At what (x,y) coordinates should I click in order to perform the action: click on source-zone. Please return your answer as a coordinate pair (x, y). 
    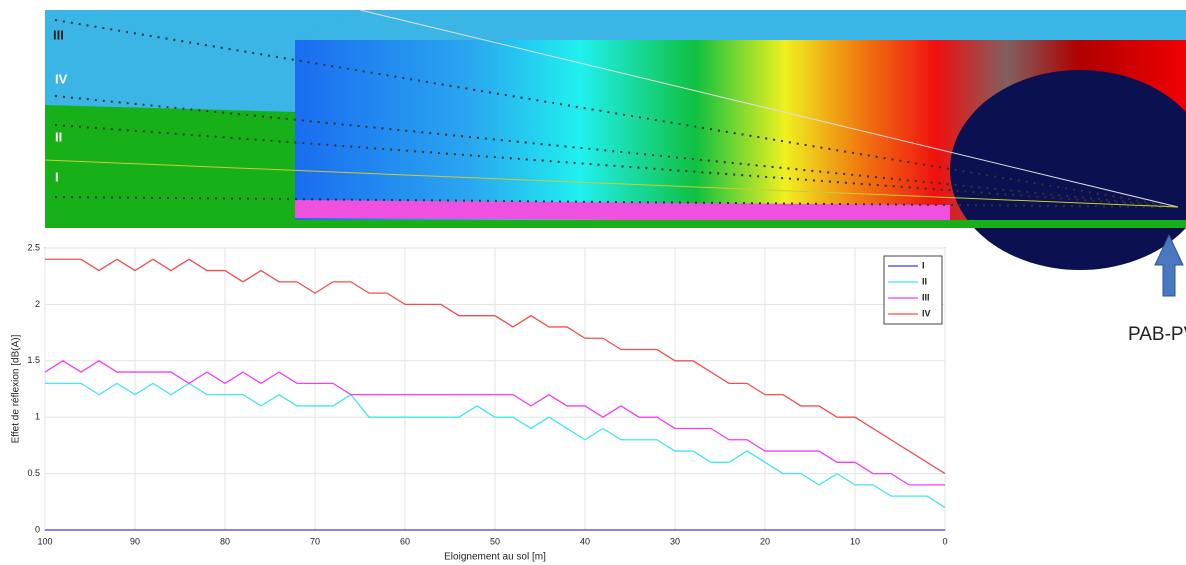
    Looking at the image, I should click on (1068, 170).